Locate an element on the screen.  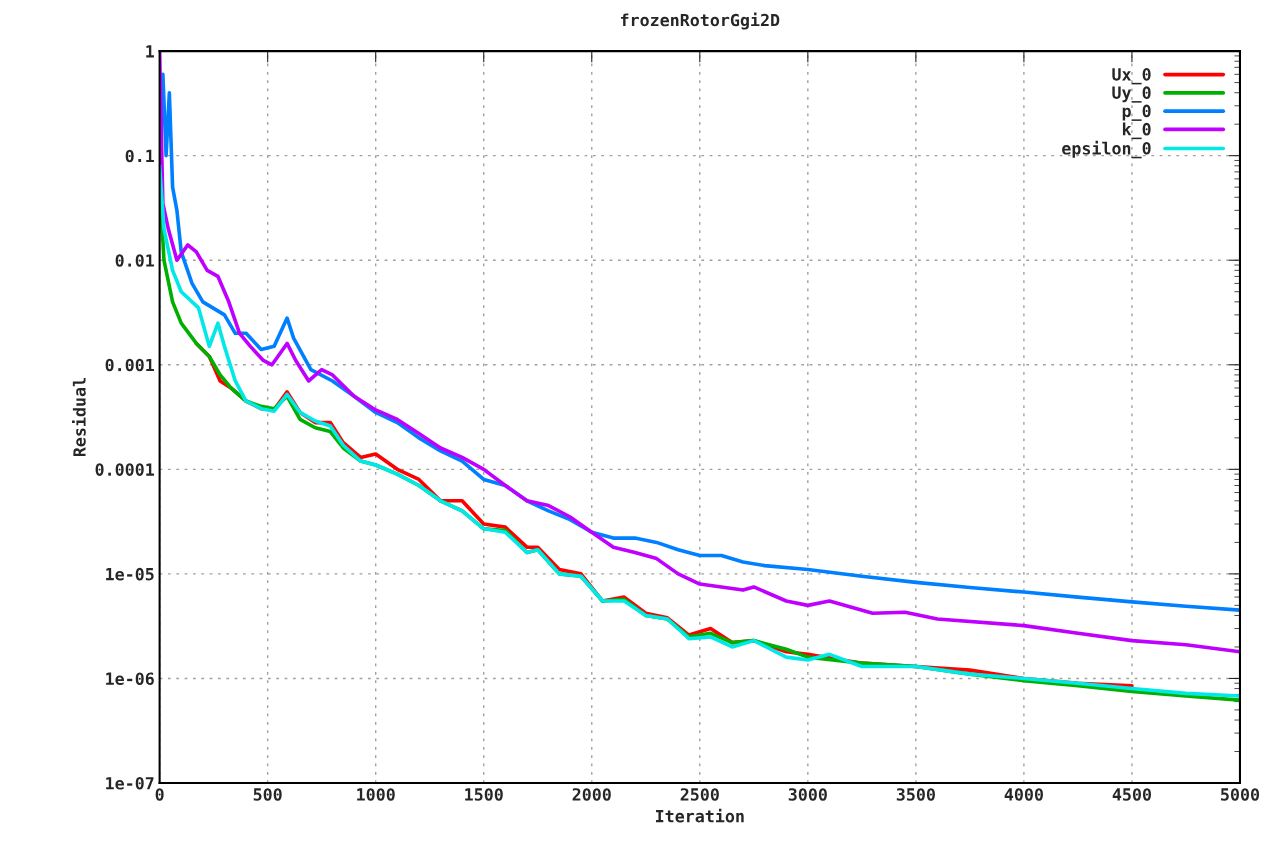
legend-label: epsilon_0 is located at coordinates (1106, 149).